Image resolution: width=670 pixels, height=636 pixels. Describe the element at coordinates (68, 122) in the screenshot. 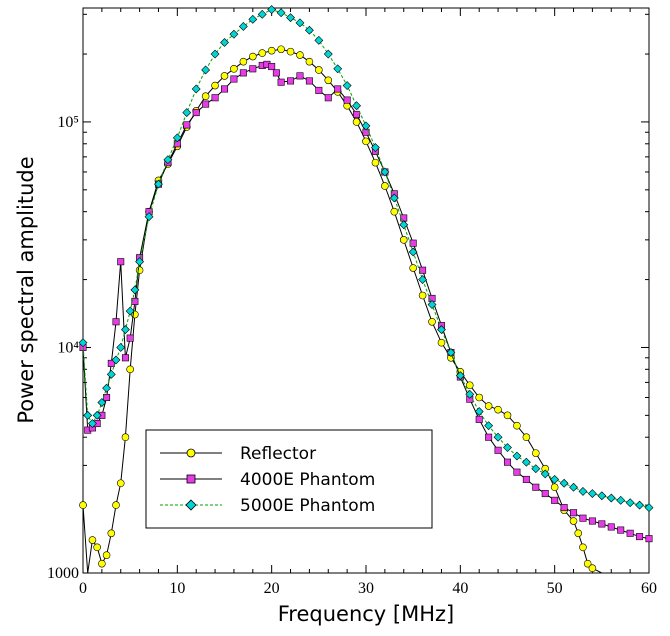

I see `y-tick-label: 10⁵` at that location.